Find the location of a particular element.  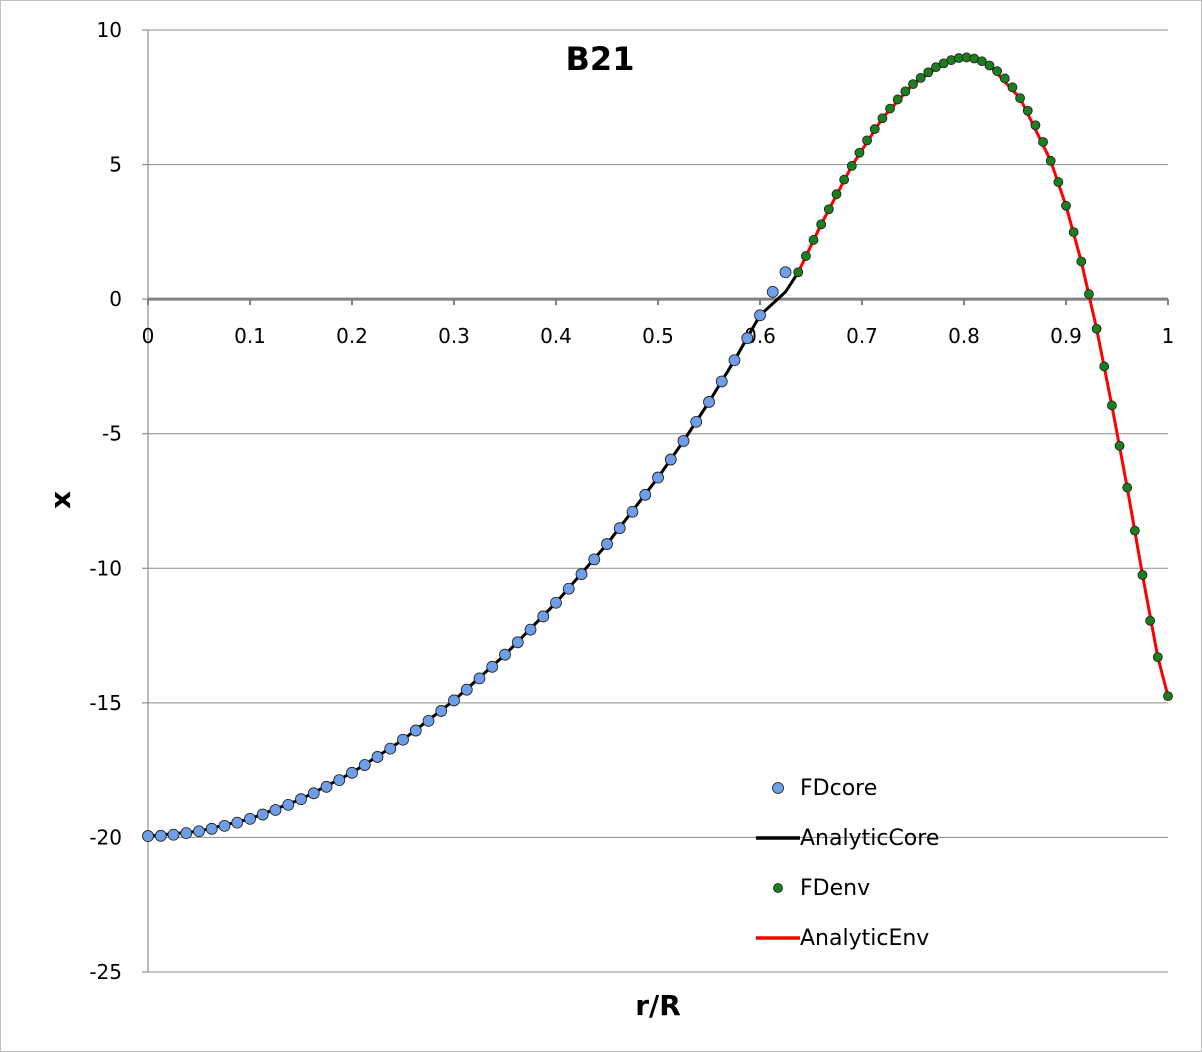

x-tick-label: 0.1 is located at coordinates (250, 336).